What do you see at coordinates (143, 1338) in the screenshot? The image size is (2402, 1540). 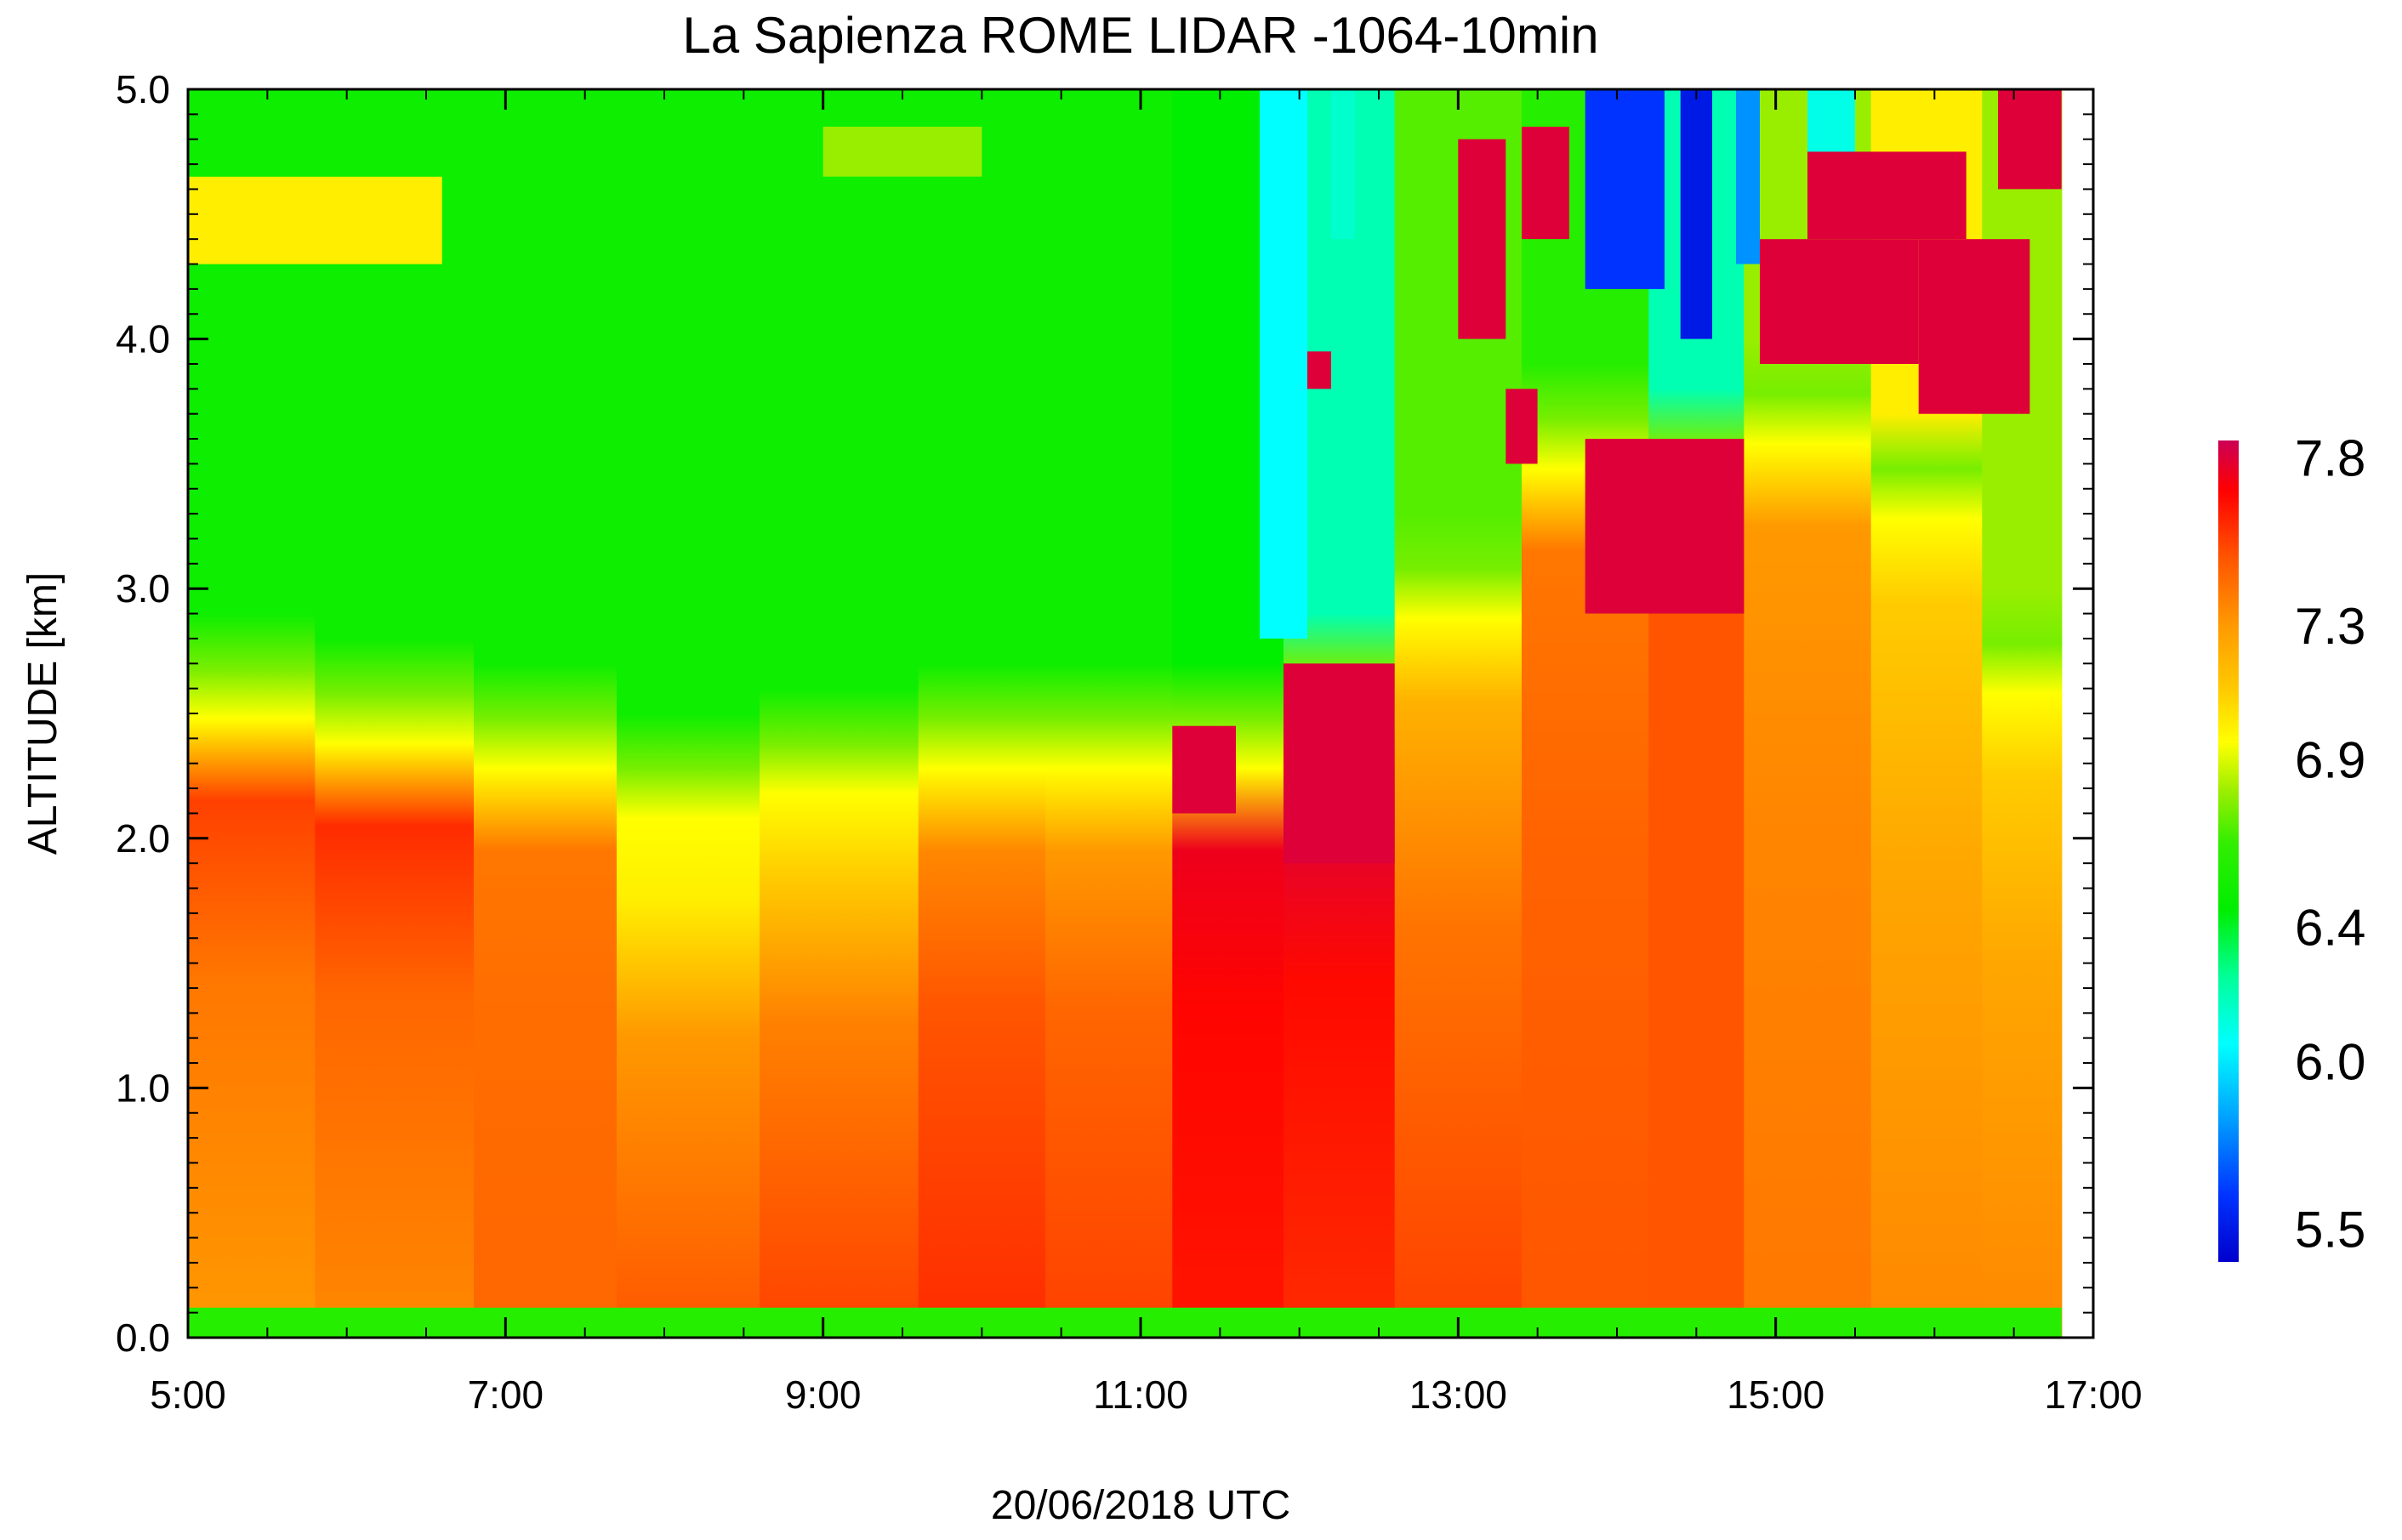 I see `y-tick-label: 0.0` at bounding box center [143, 1338].